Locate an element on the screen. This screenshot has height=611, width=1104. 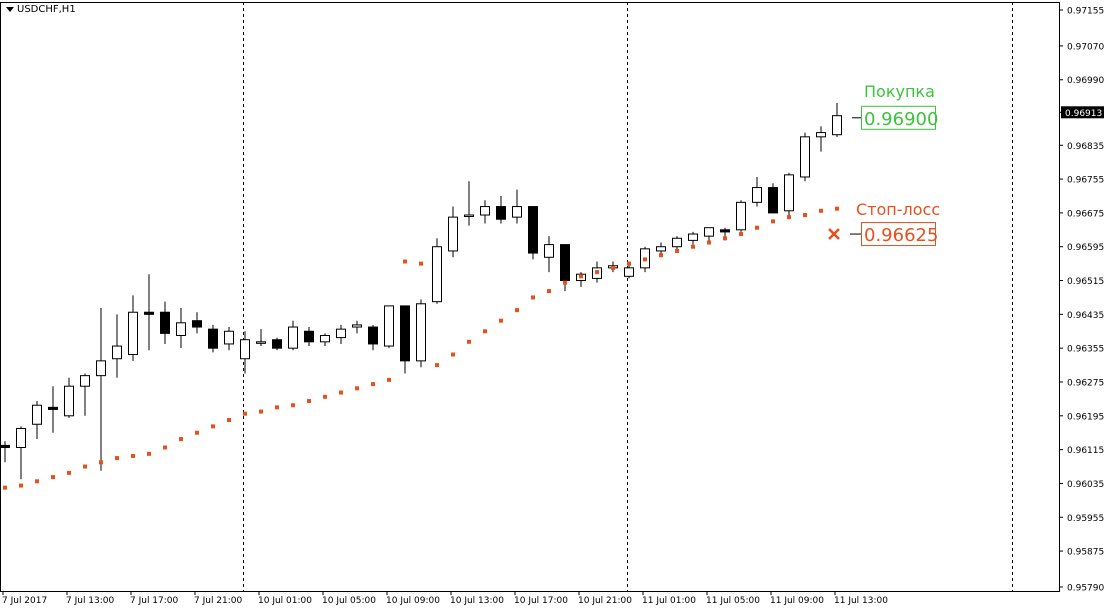
buy-price-box is located at coordinates (898, 117).